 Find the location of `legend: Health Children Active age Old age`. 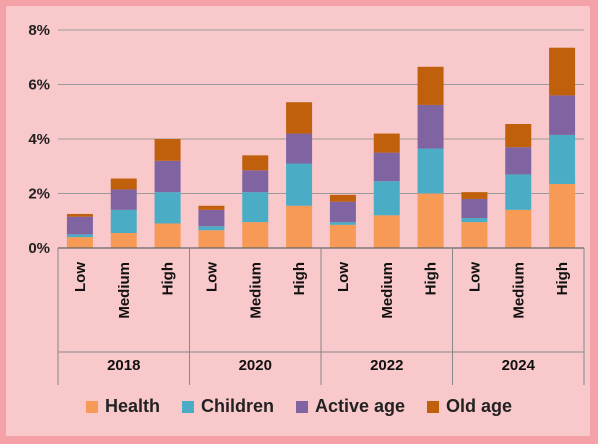

legend: Health Children Active age Old age is located at coordinates (299, 406).